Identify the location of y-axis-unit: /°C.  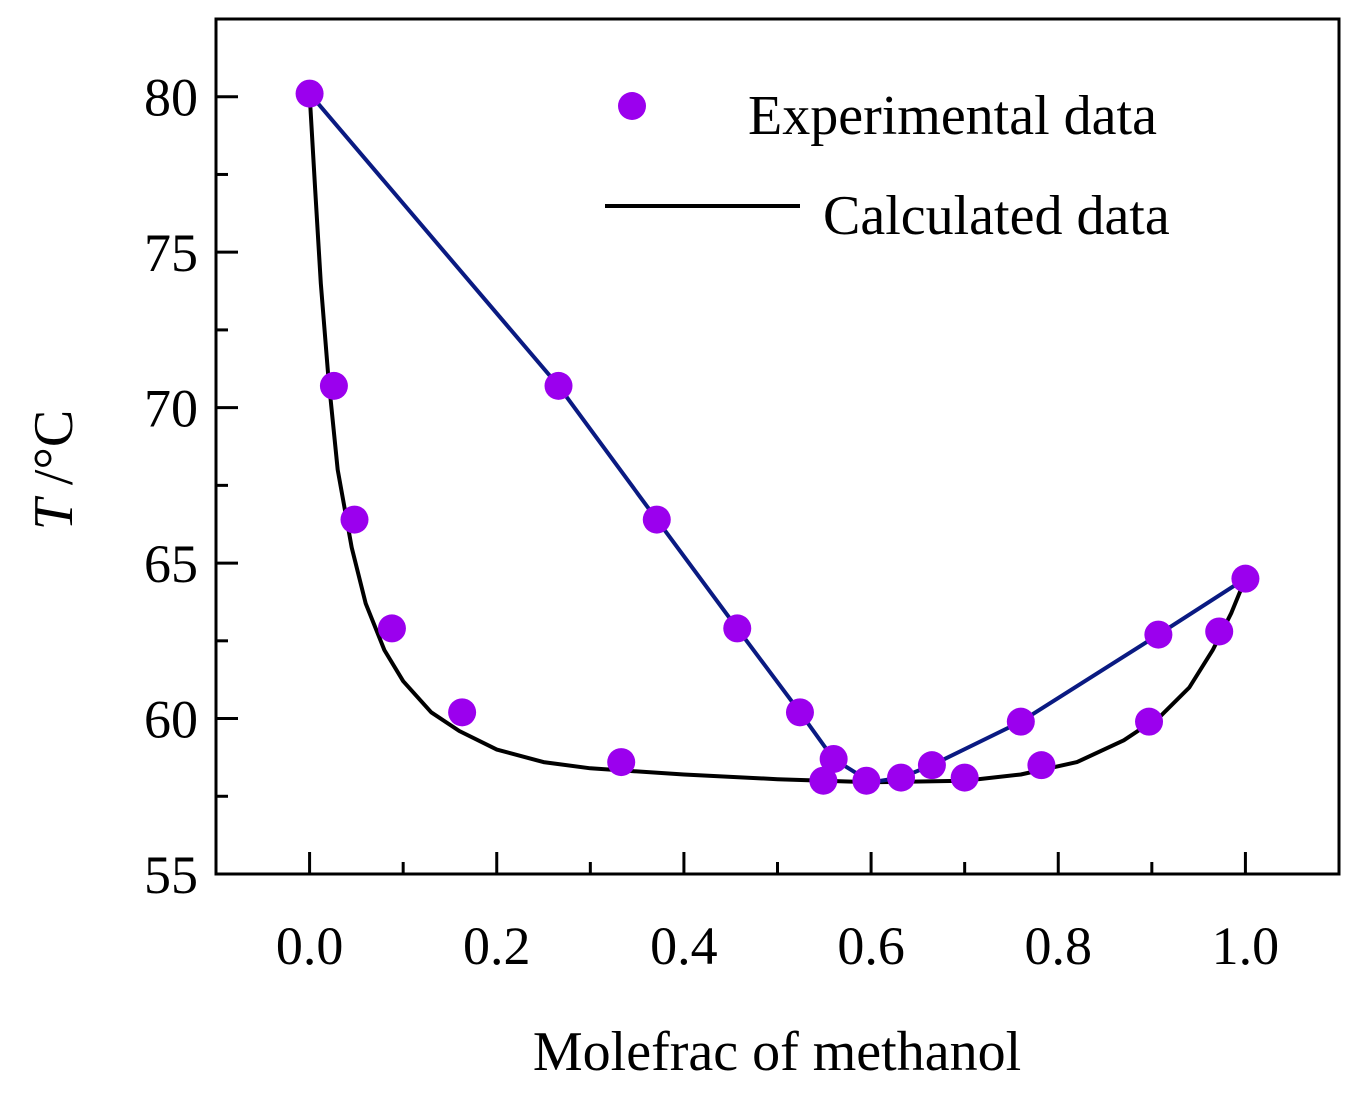
(54, 454).